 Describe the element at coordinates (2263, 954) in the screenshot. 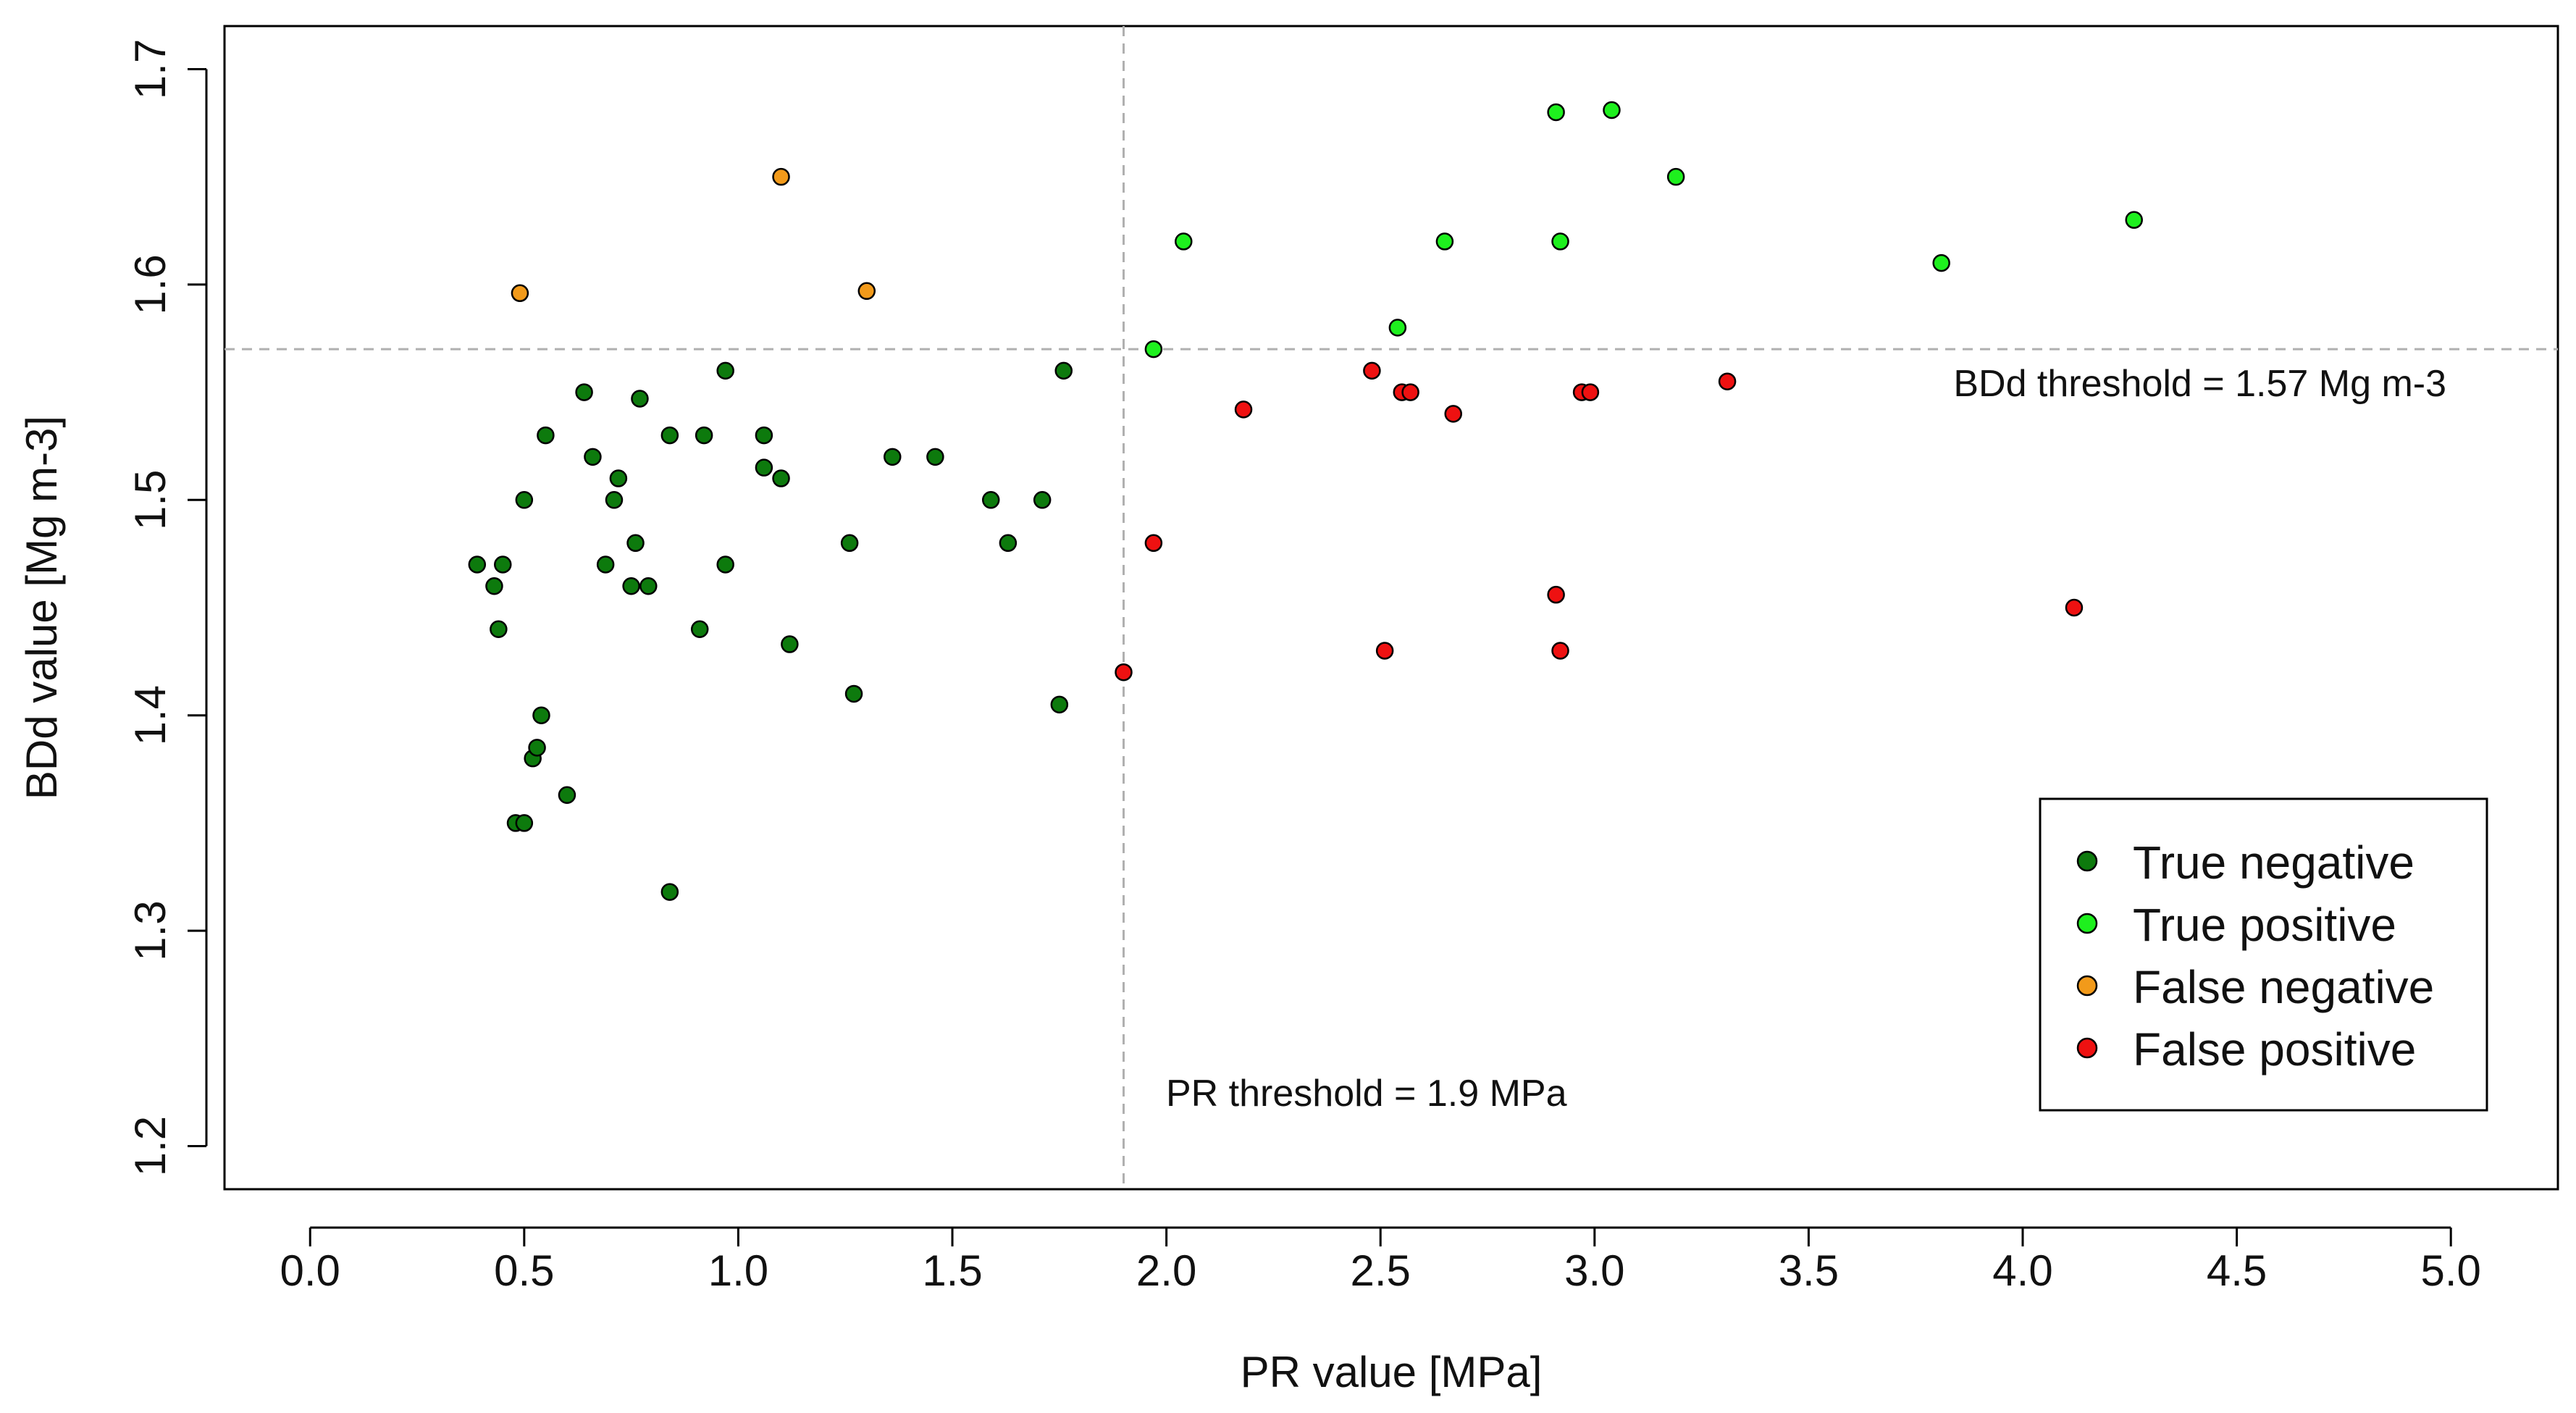

I see `legend-box` at that location.